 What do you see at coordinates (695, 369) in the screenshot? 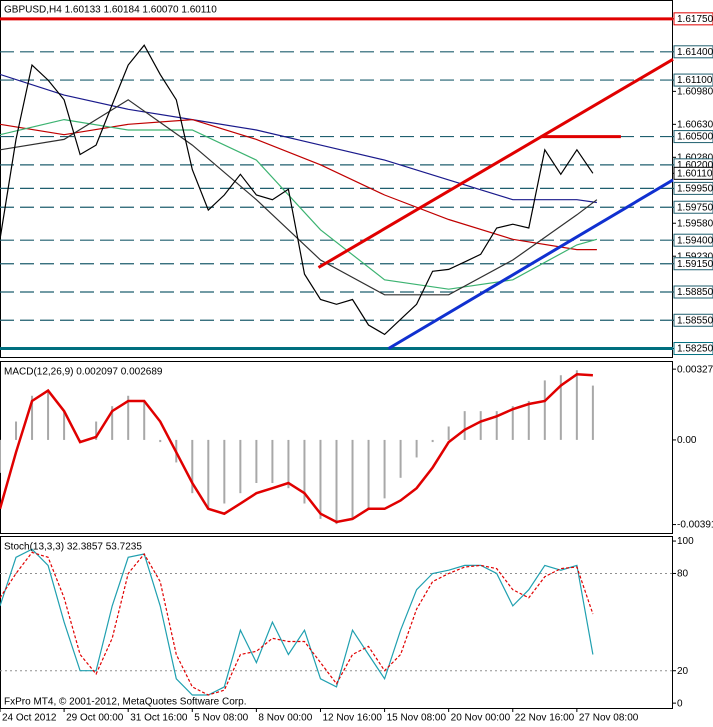
I see `y-tick-label: 0.00327` at bounding box center [695, 369].